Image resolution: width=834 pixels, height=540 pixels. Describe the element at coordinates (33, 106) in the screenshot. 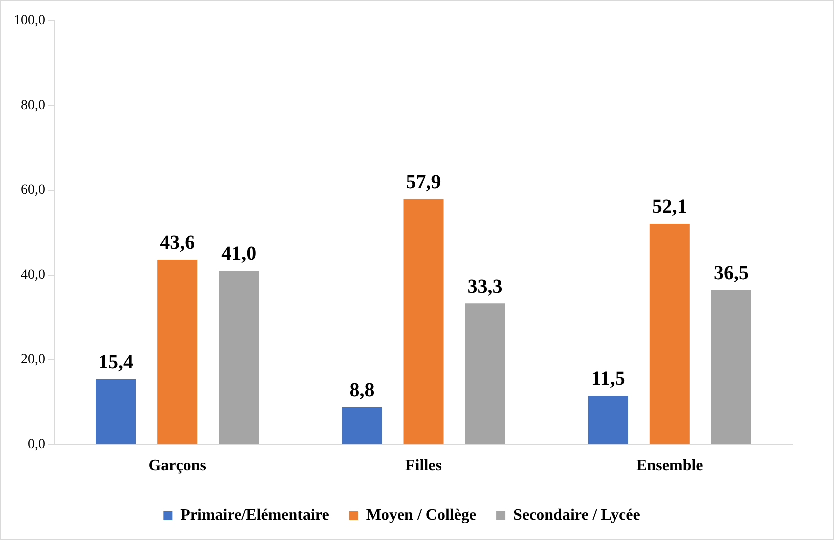

I see `y-tick-label: 80,0` at that location.